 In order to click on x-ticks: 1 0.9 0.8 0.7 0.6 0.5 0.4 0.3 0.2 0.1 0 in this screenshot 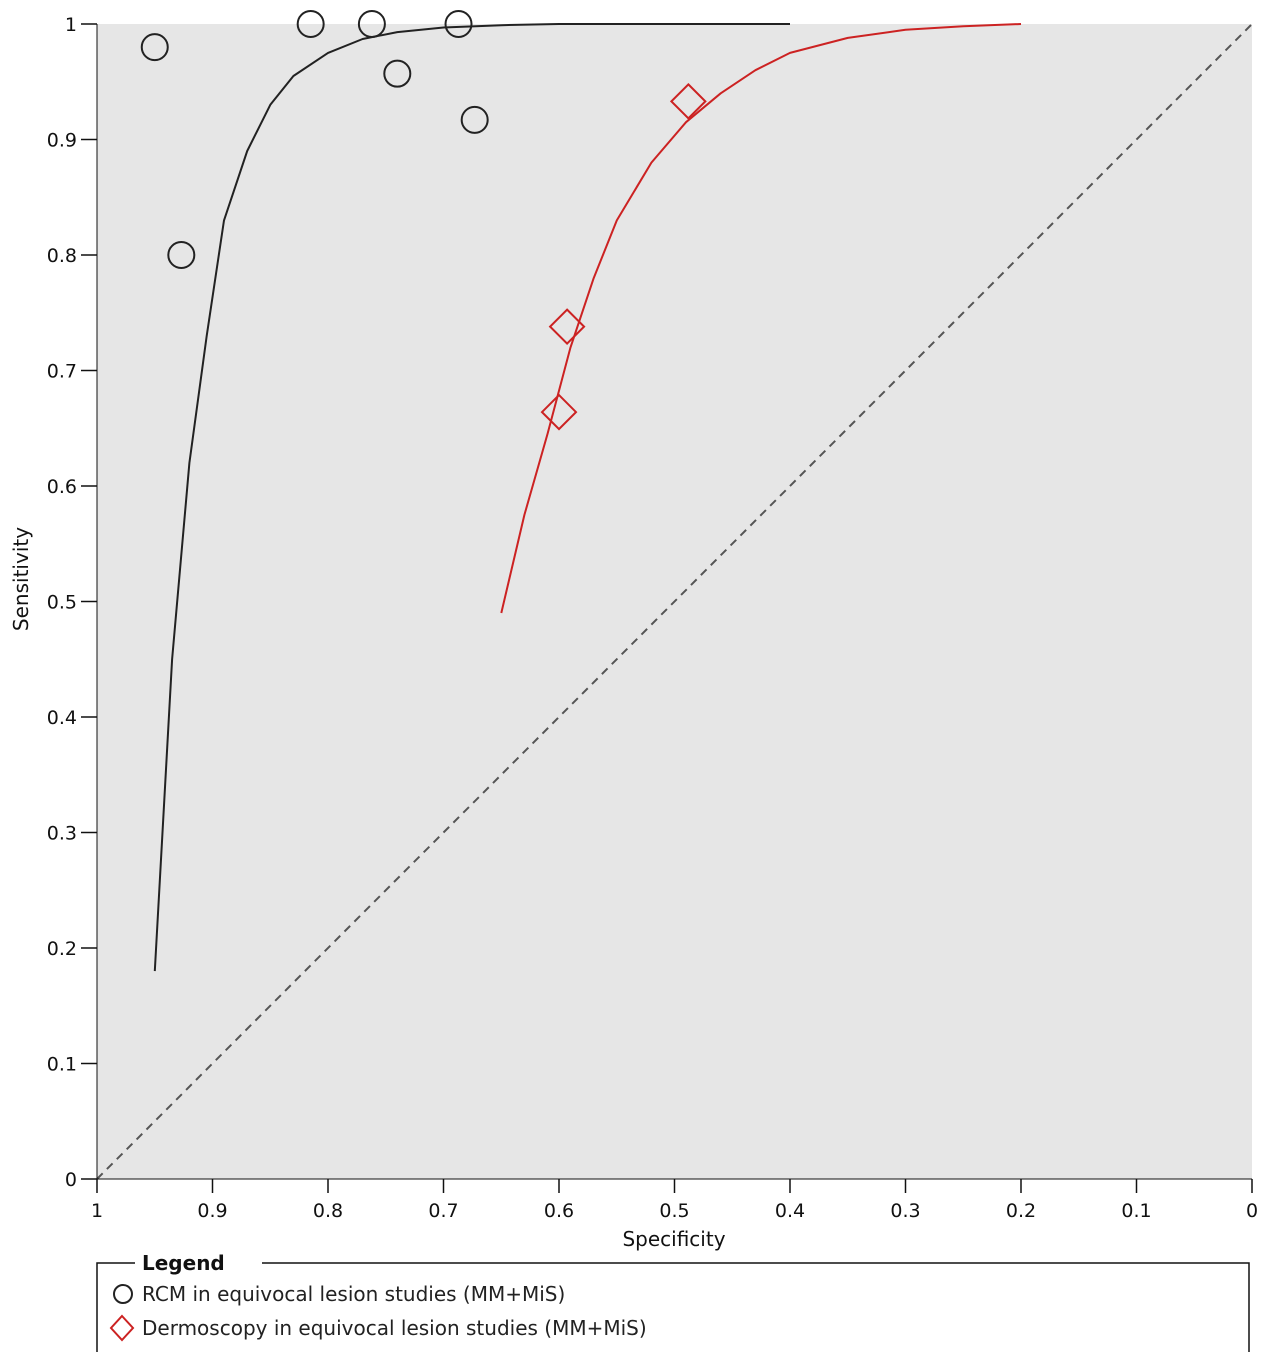, I will do `click(674, 1200)`.